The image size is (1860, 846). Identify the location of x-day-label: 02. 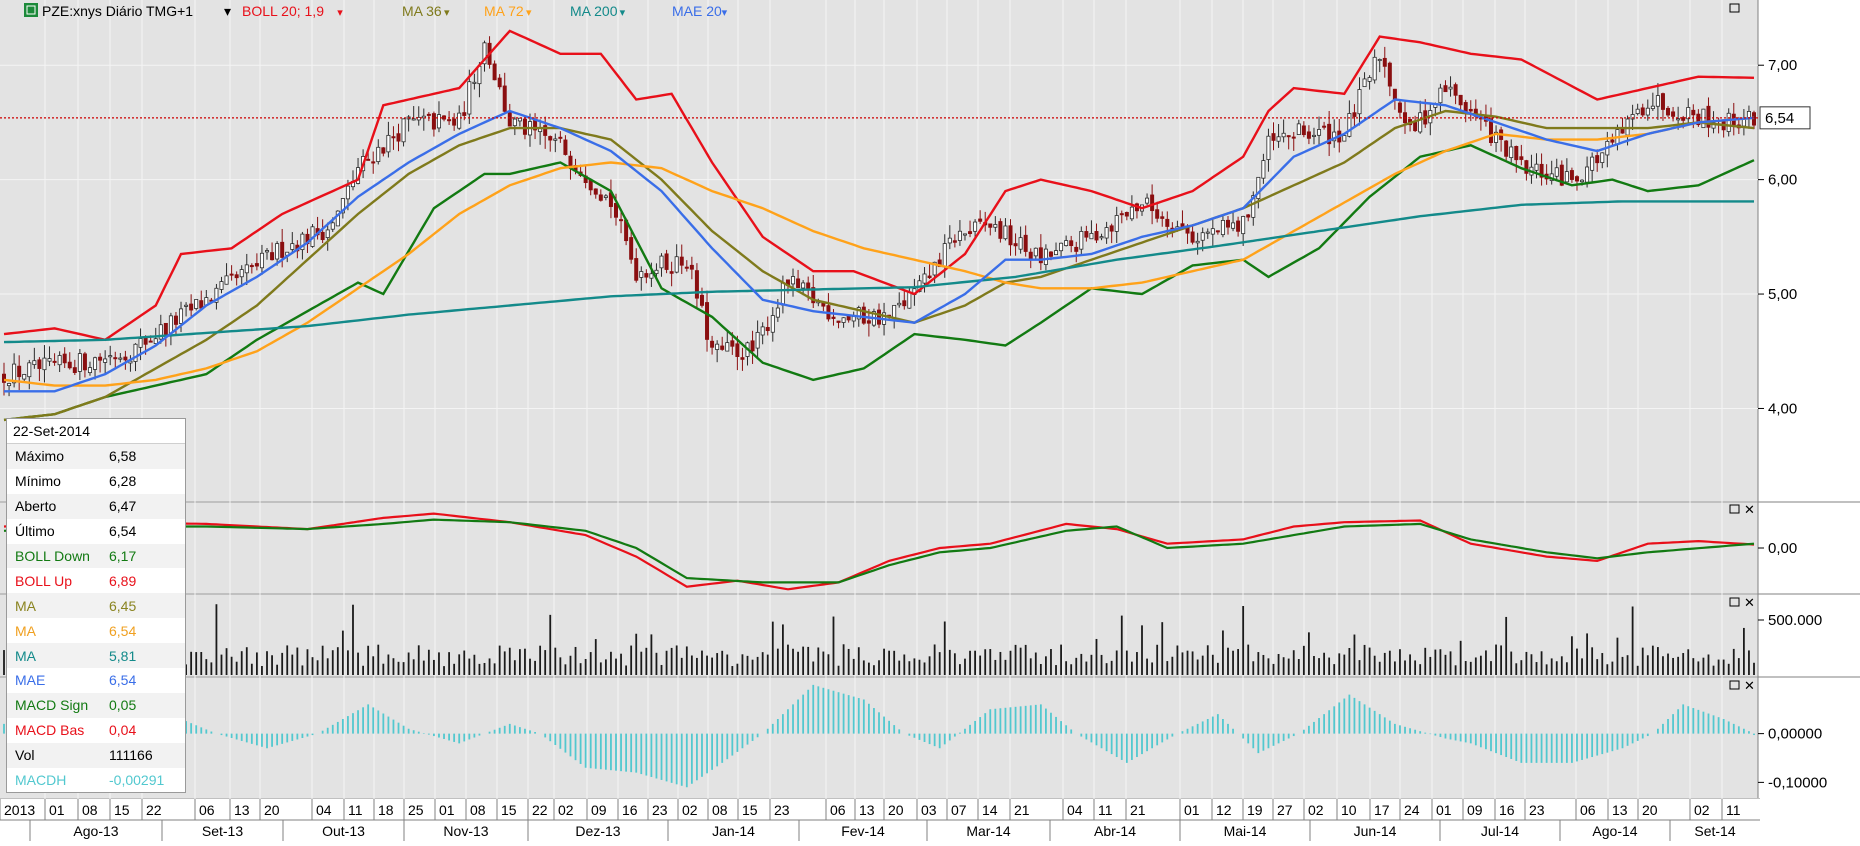
(566, 810).